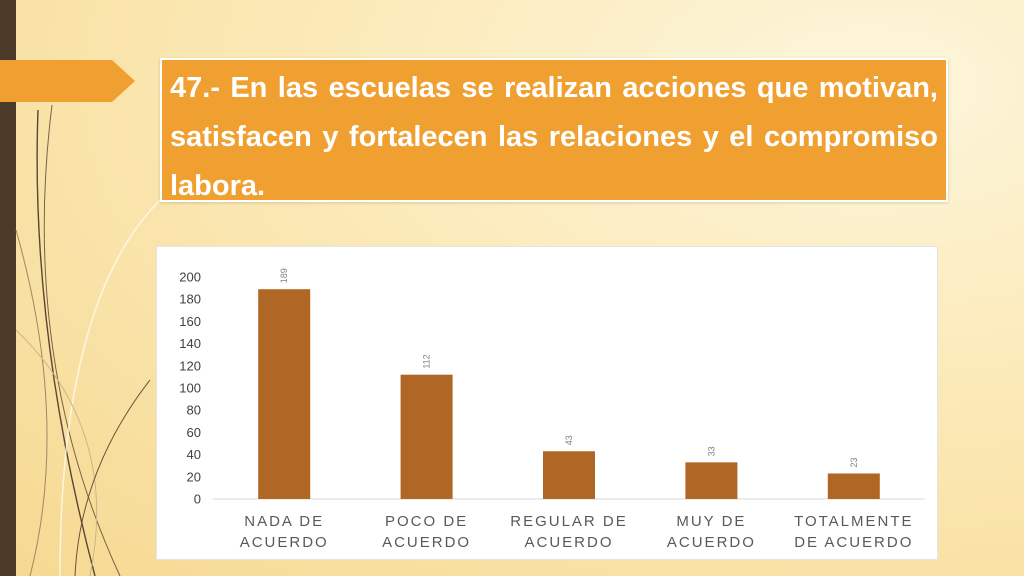 The width and height of the screenshot is (1024, 576). Describe the element at coordinates (67, 81) in the screenshot. I see `title-arrow-shape` at that location.